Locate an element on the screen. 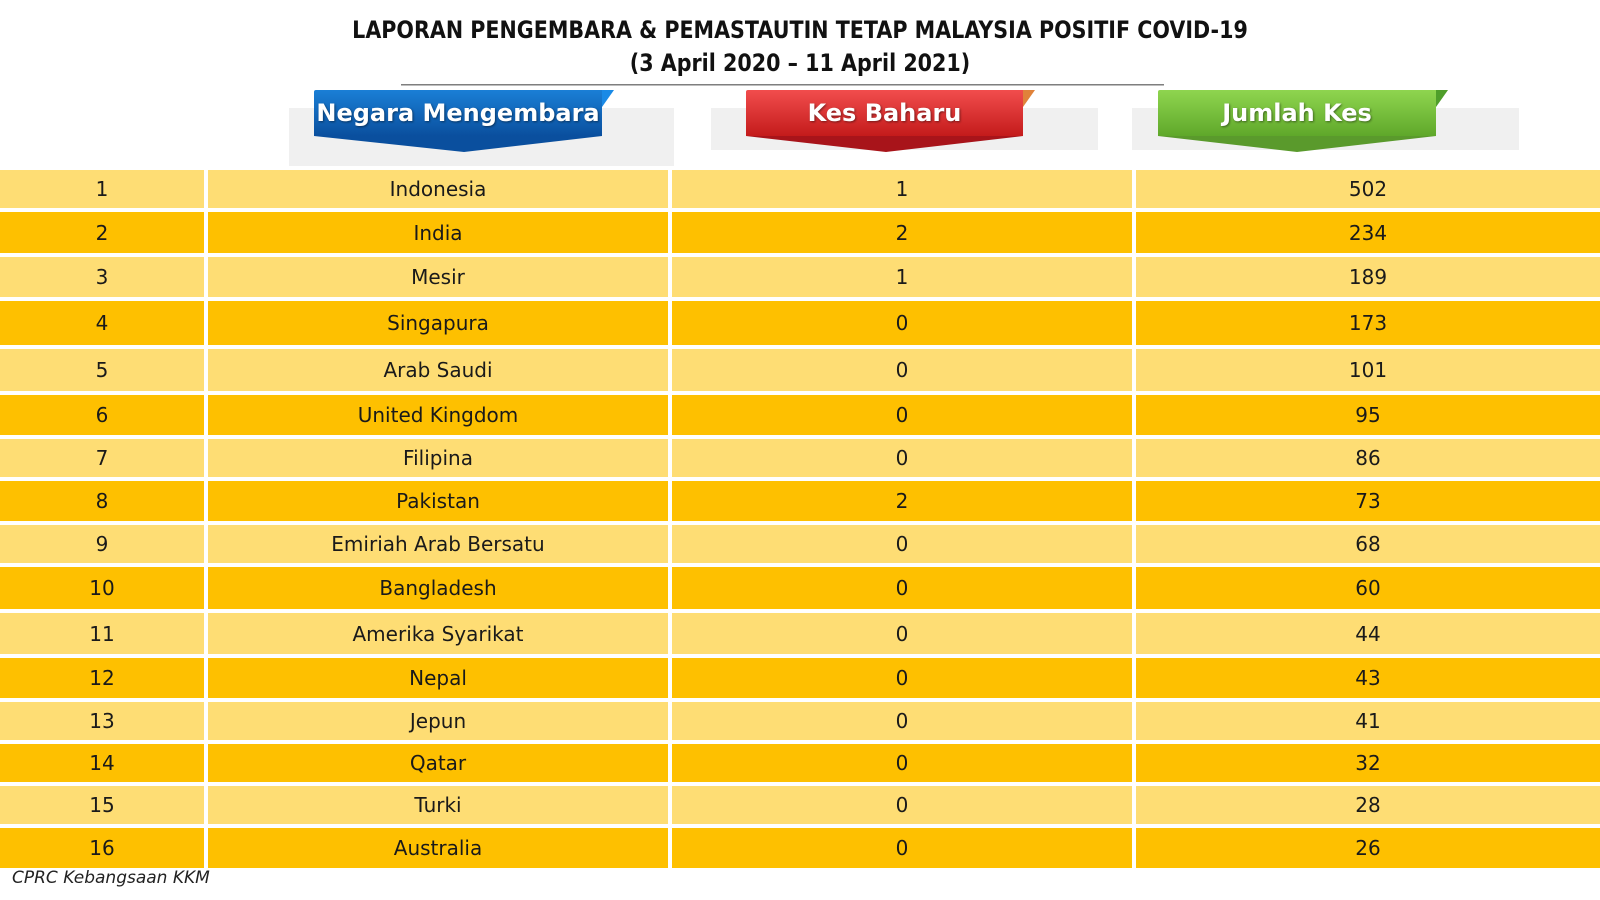  row-total-cases: 173 is located at coordinates (1368, 323).